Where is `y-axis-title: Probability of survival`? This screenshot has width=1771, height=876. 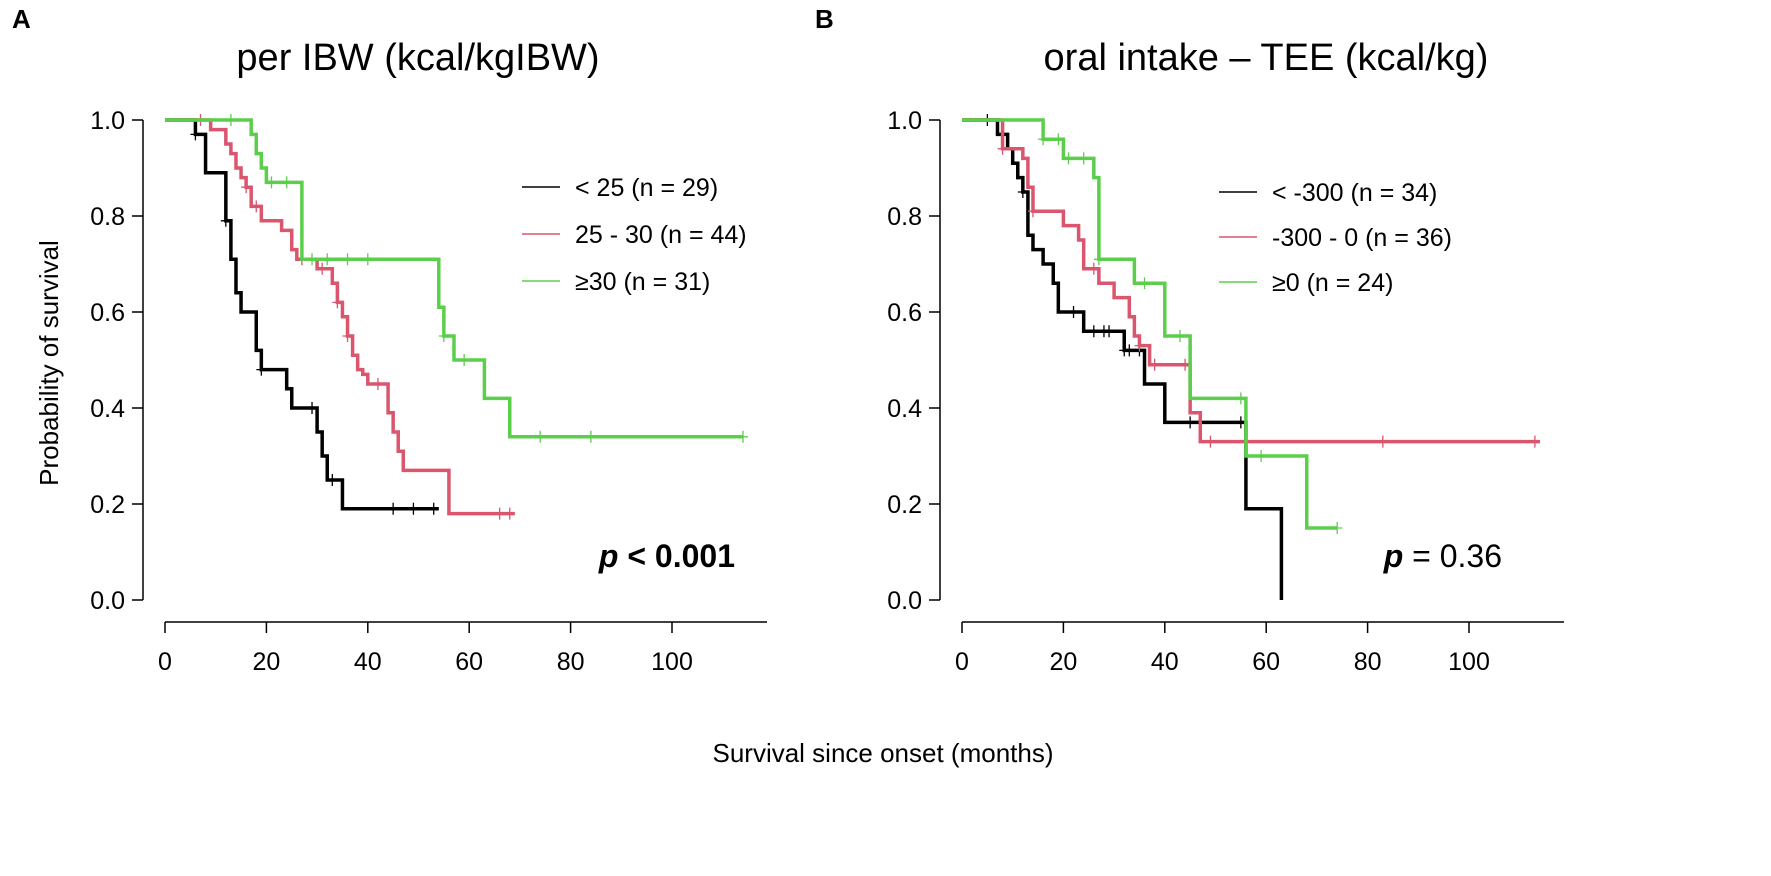 y-axis-title: Probability of survival is located at coordinates (49, 363).